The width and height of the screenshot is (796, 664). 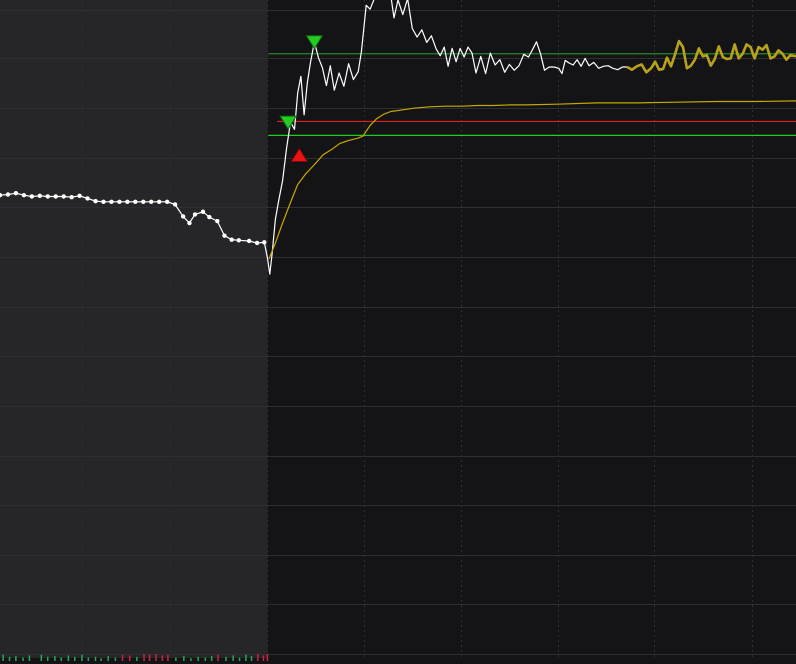 What do you see at coordinates (532, 94) in the screenshot?
I see `horizontal-levels` at bounding box center [532, 94].